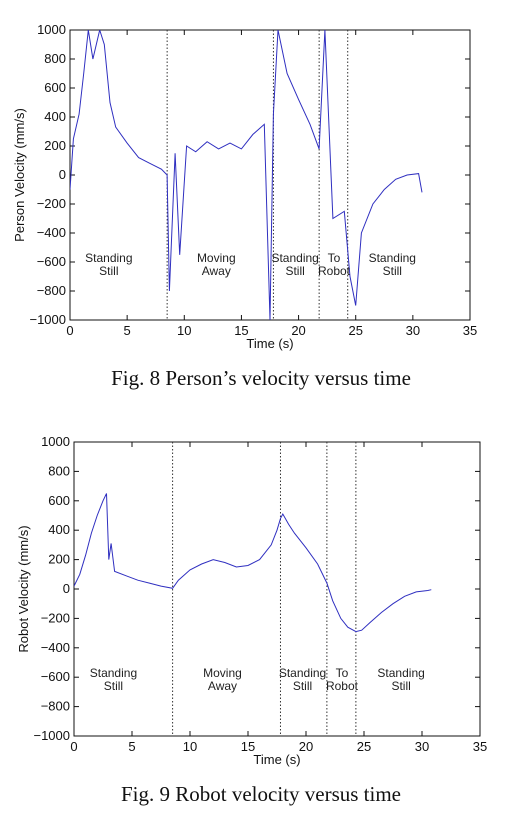 The width and height of the screenshot is (522, 840). I want to click on y-axis-label: Person Velocity (mm/s), so click(19, 175).